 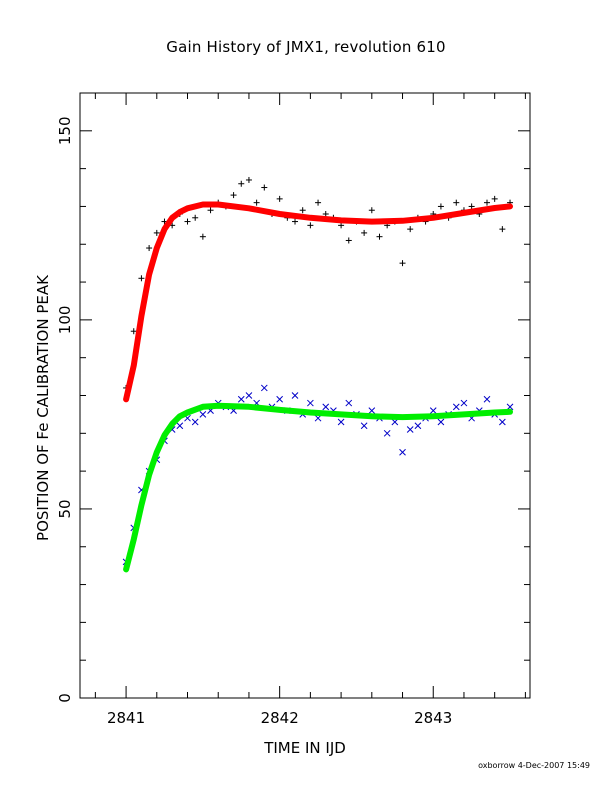 I want to click on y-tick-label: 100, so click(x=65, y=320).